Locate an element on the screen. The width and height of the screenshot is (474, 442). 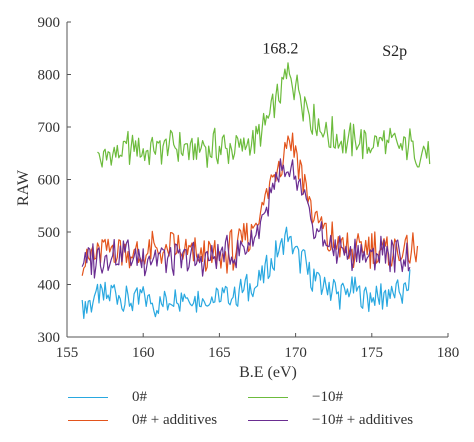
x-tick-label: 160 is located at coordinates (143, 353).